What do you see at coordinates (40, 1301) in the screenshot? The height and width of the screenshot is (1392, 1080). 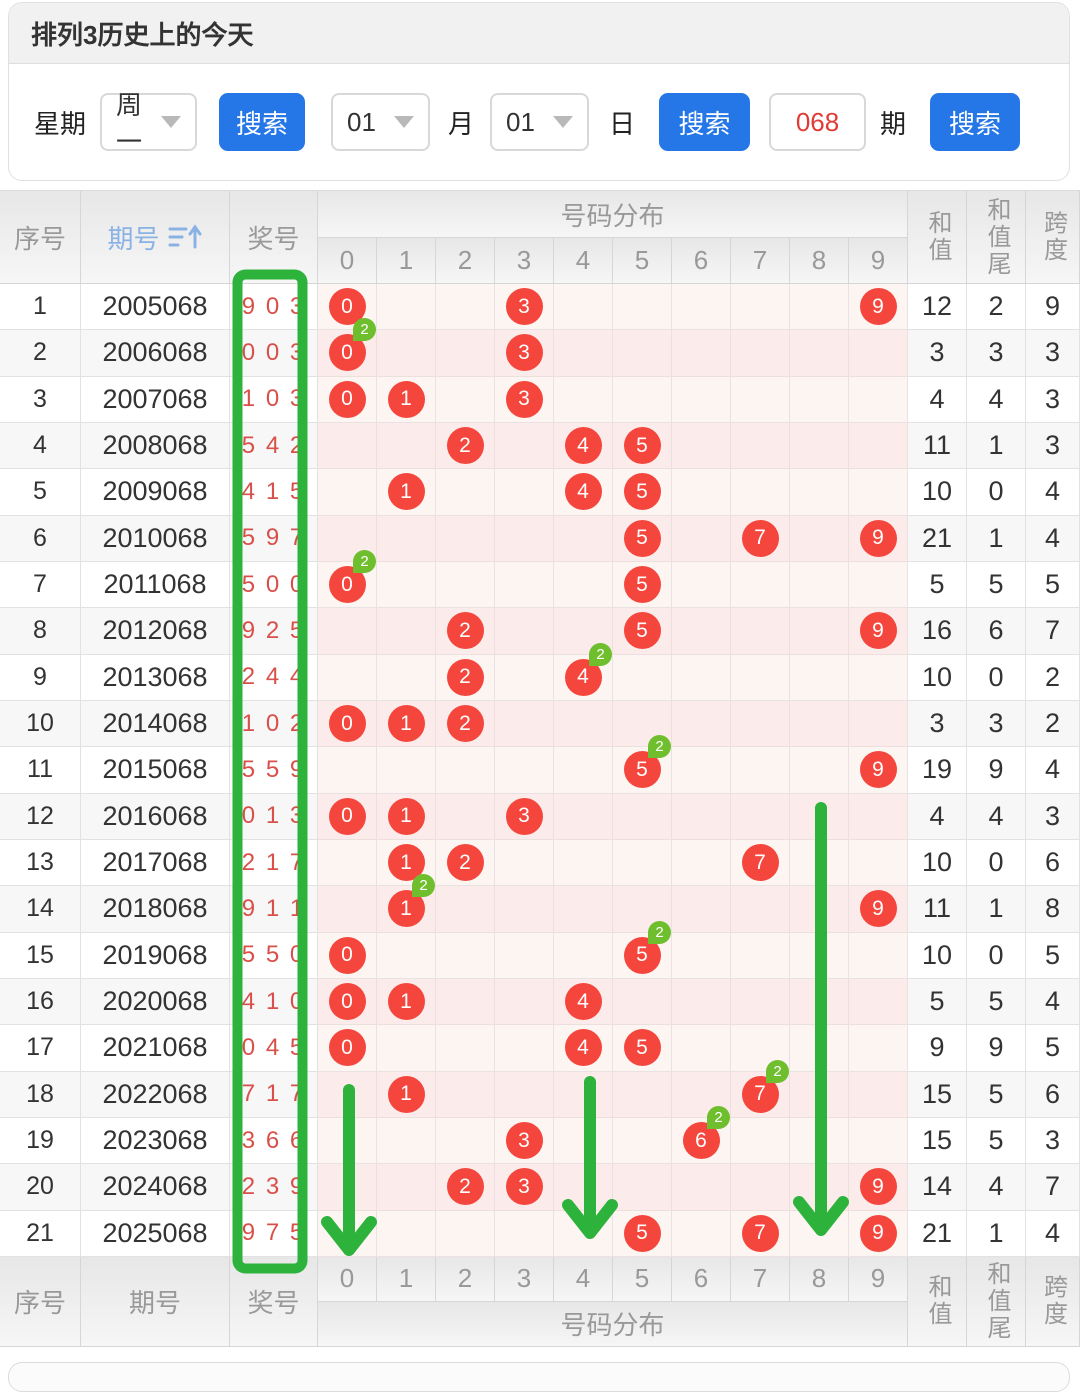 I see `footer-seq: 序号` at bounding box center [40, 1301].